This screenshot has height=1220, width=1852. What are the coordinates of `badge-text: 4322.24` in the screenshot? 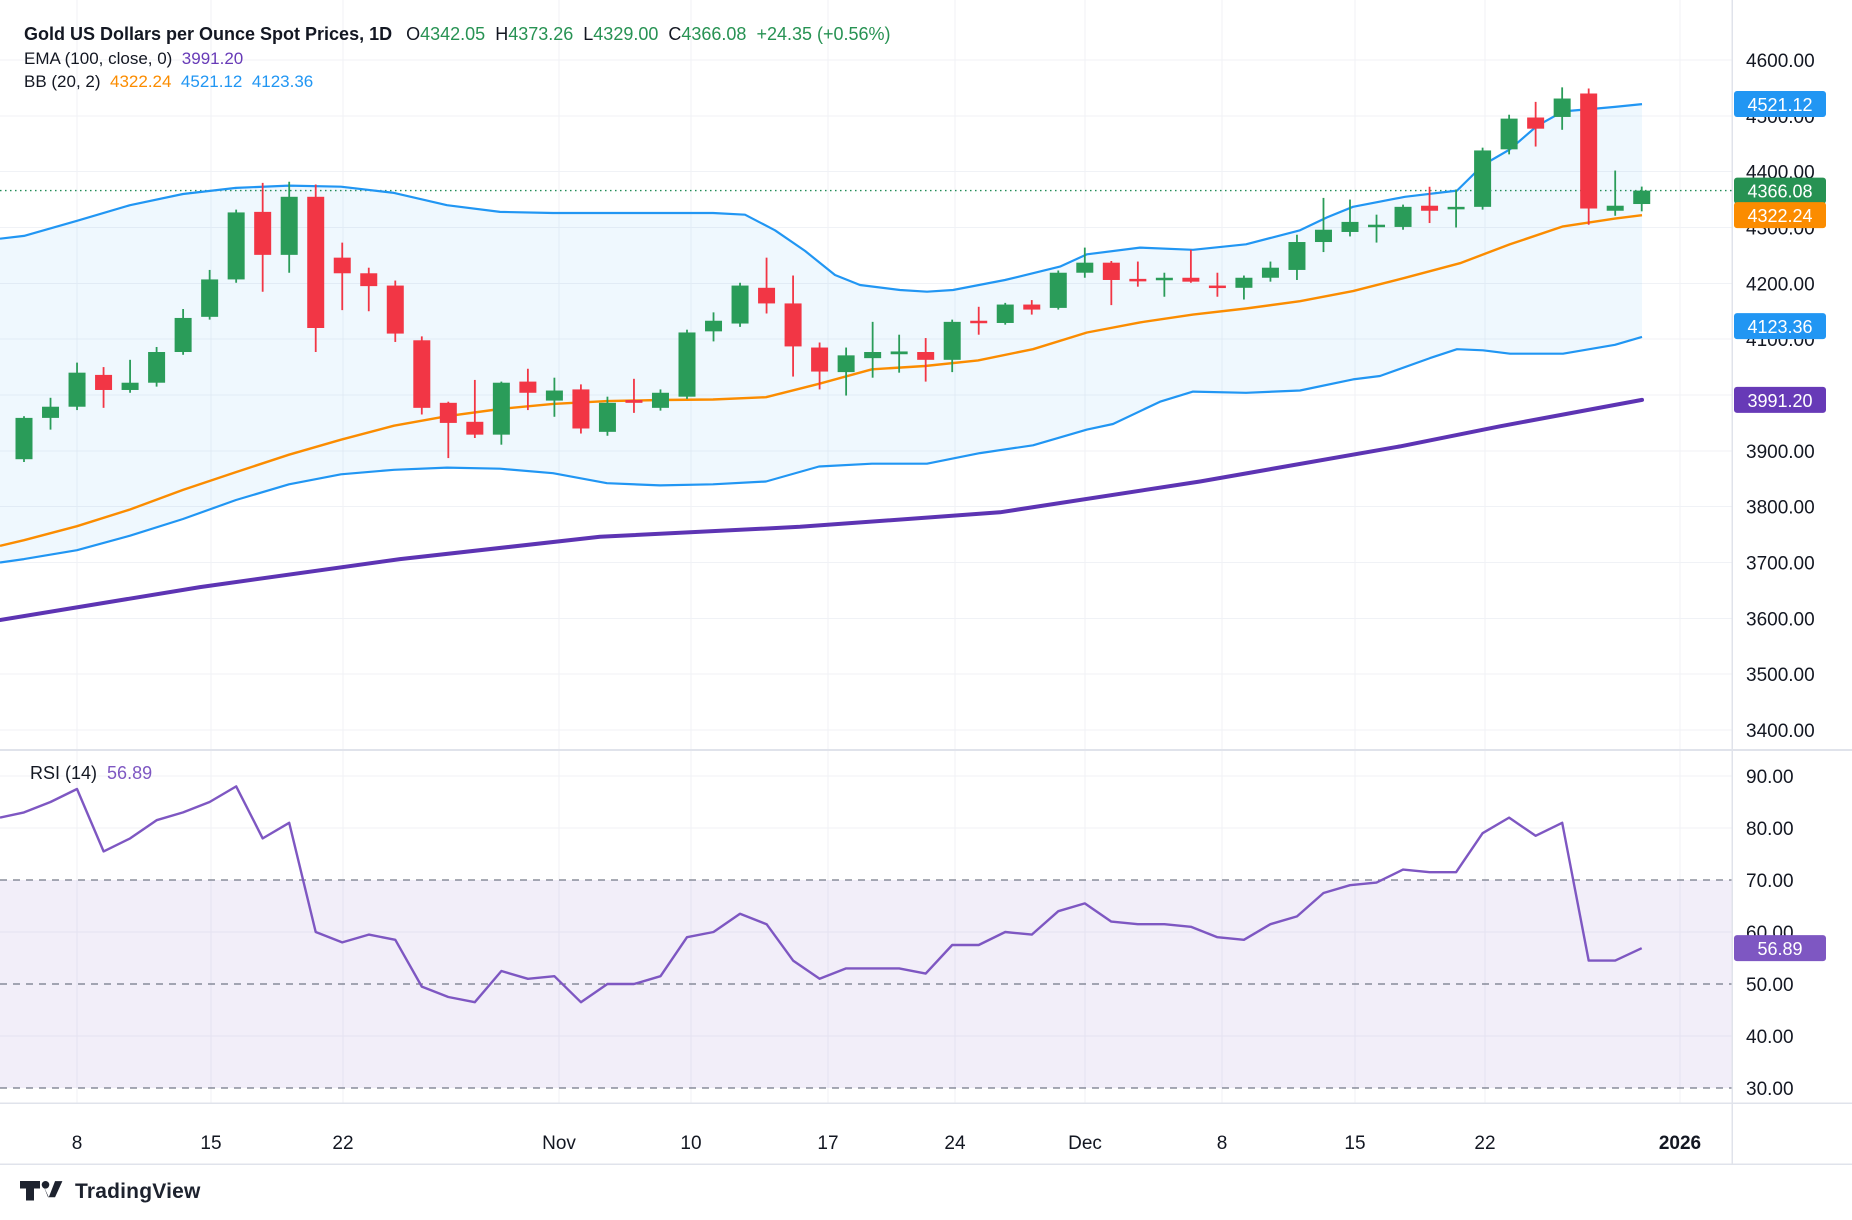 It's located at (1779, 216).